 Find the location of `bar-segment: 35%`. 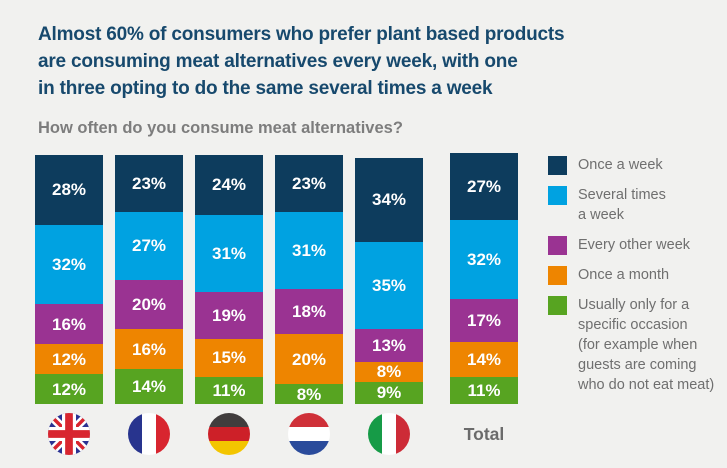

bar-segment: 35% is located at coordinates (389, 286).